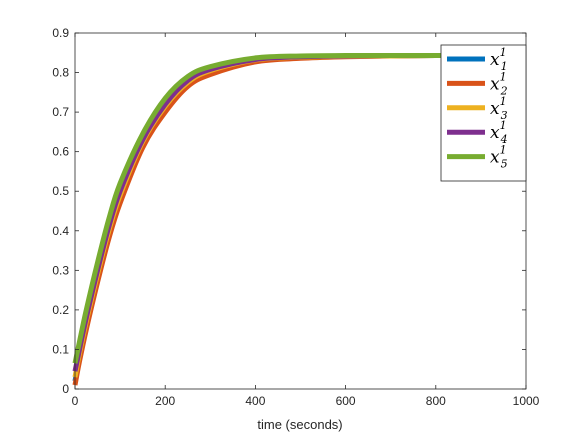 Image resolution: width=581 pixels, height=436 pixels. Describe the element at coordinates (436, 401) in the screenshot. I see `x-tick-label: 800` at that location.